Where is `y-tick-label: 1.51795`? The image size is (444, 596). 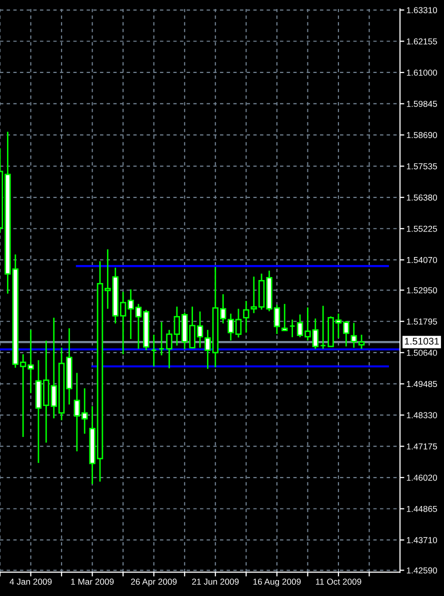
y-tick-label: 1.51795 is located at coordinates (422, 321).